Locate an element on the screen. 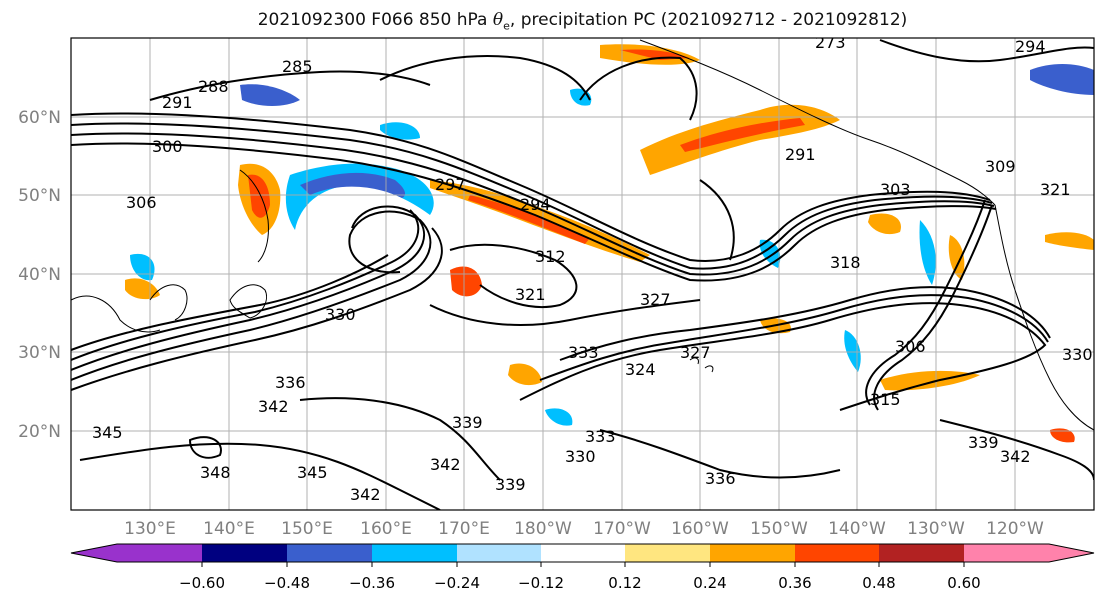 Image resolution: width=1105 pixels, height=603 pixels. lat-tick-label: 30°N is located at coordinates (39, 353).